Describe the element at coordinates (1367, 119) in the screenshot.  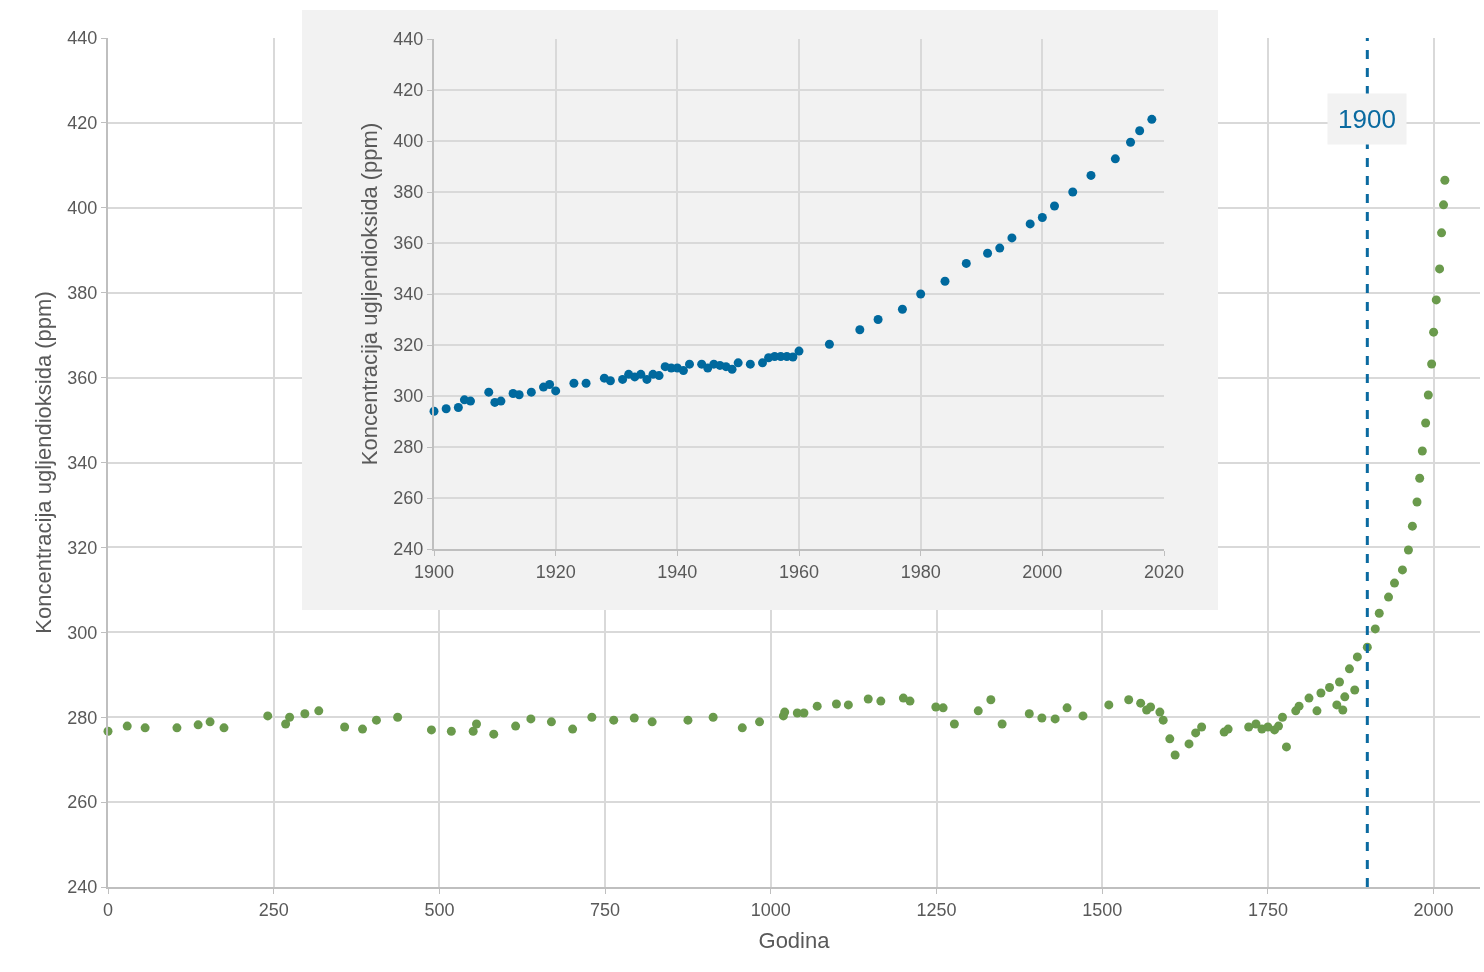
I see `ref-line-label: 1900` at that location.